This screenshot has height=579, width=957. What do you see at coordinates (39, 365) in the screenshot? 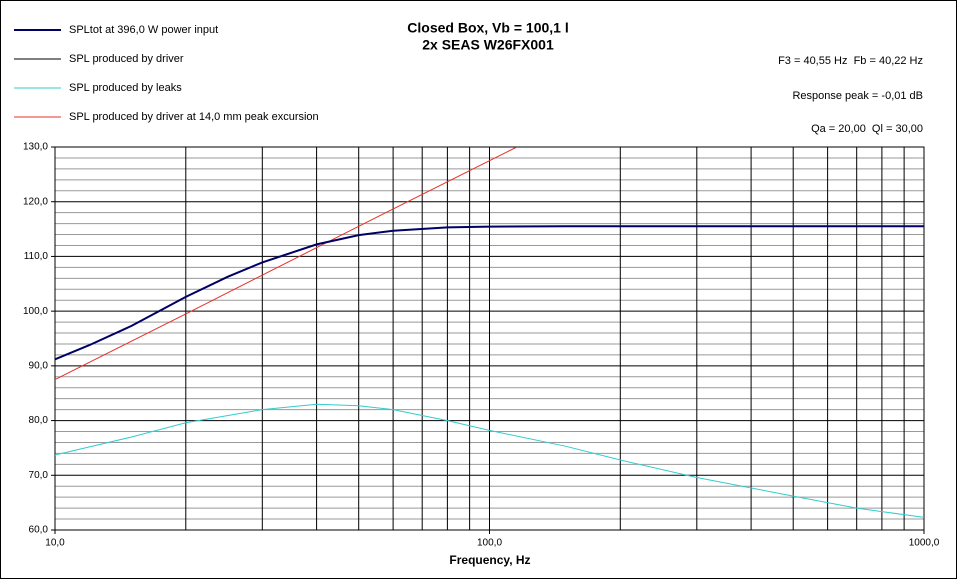
I see `y-tick-label: 90,0` at bounding box center [39, 365].